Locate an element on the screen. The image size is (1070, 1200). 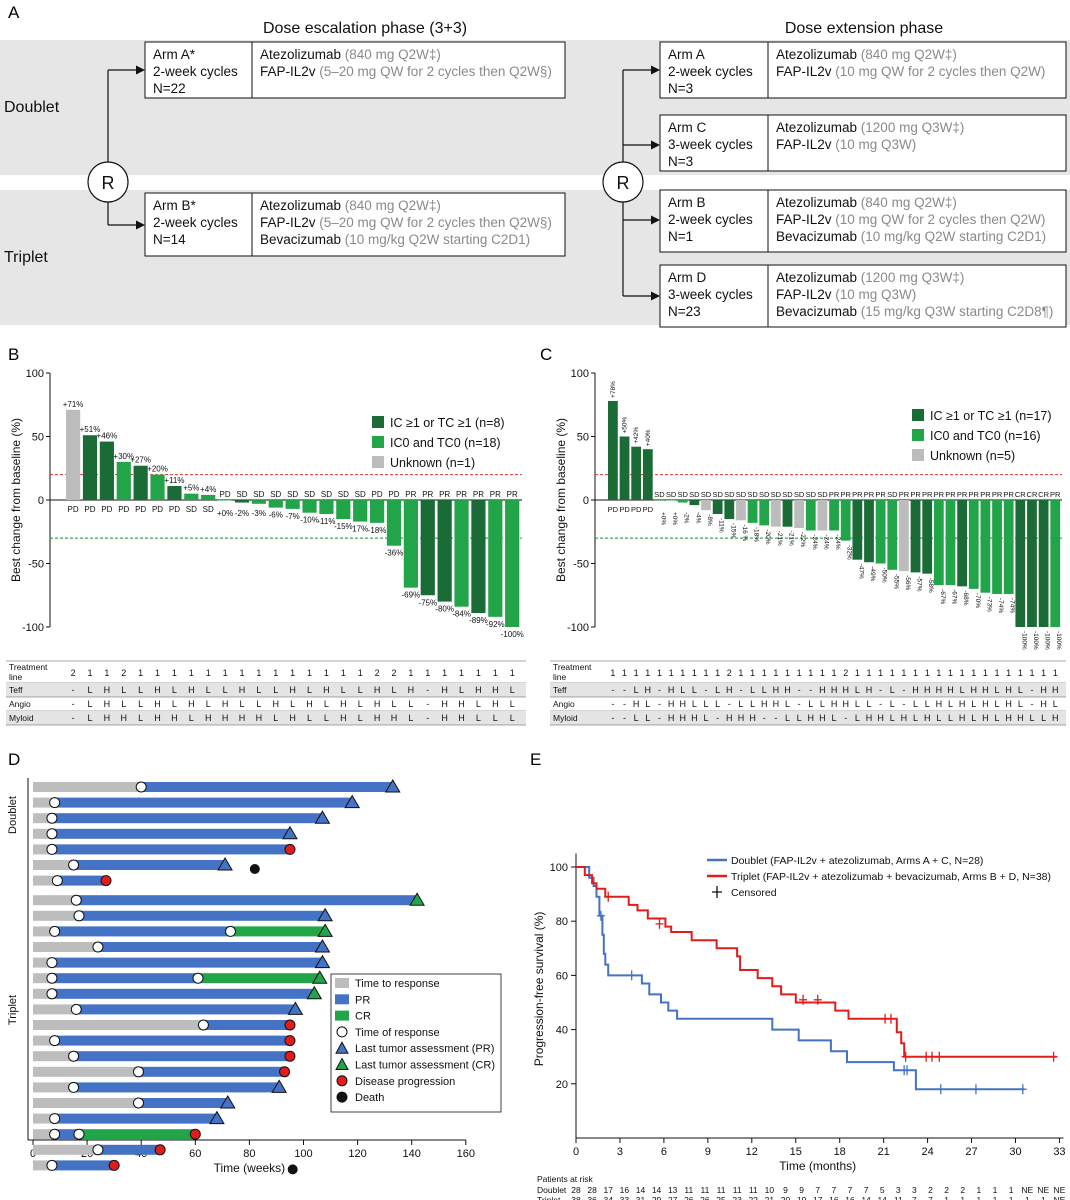
ext-arm-2-box is located at coordinates (863, 221).